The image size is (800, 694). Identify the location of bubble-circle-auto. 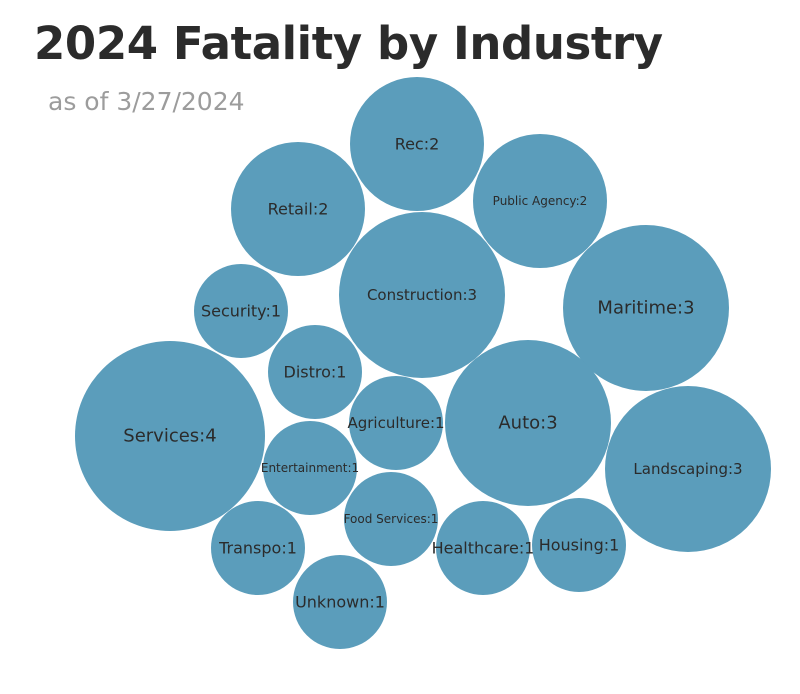
(528, 423).